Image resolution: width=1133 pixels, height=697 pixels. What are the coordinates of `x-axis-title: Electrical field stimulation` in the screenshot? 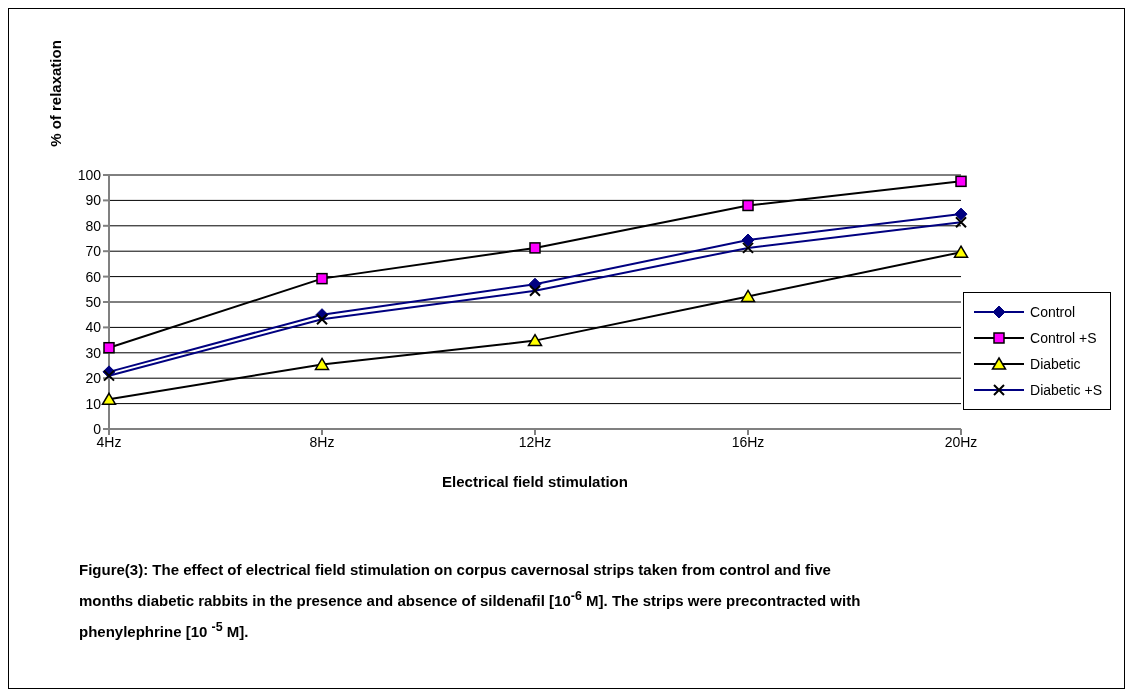 It's located at (535, 481).